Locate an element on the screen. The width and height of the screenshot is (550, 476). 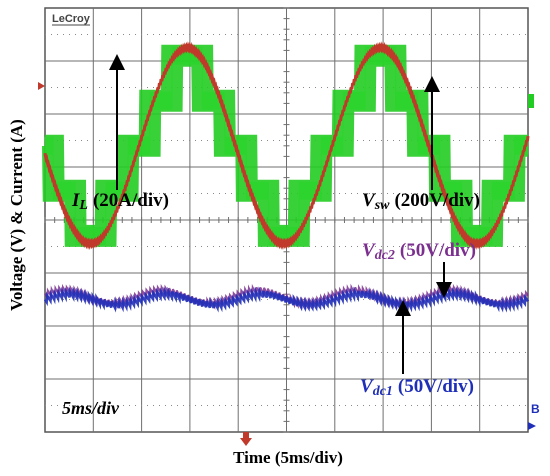
vsw-label: Vsw (200V/div) is located at coordinates (421, 201).